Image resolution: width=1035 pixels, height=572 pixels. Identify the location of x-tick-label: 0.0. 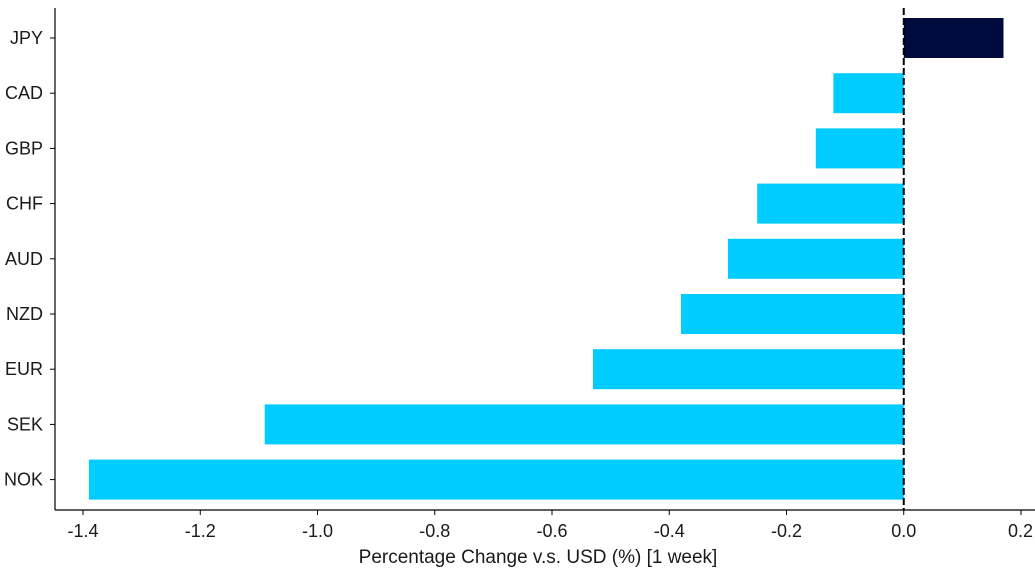
(903, 531).